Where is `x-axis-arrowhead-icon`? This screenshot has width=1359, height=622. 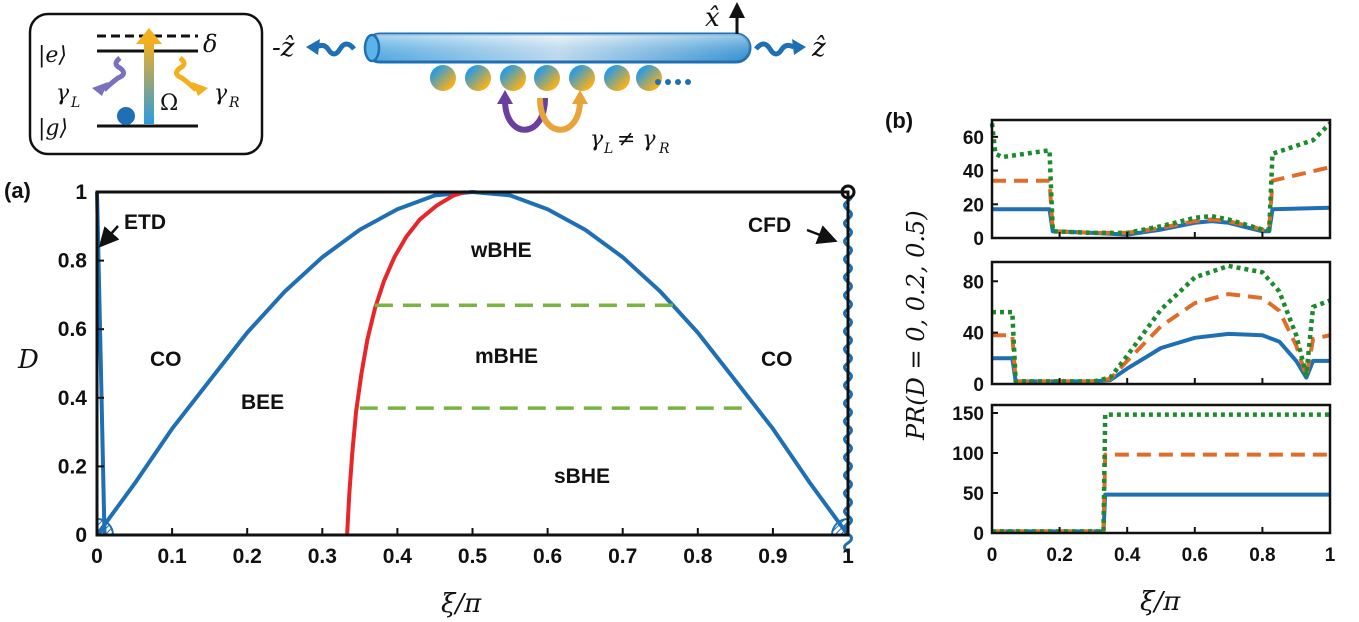 x-axis-arrowhead-icon is located at coordinates (737, 10).